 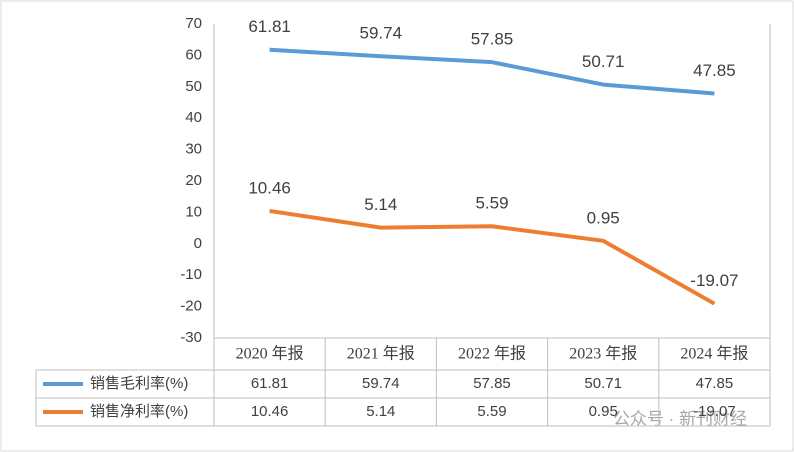 What do you see at coordinates (193, 211) in the screenshot?
I see `y-tick-label: 10` at bounding box center [193, 211].